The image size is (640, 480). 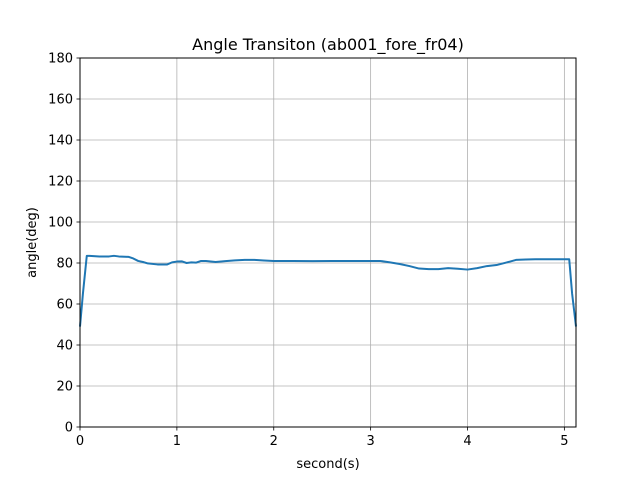 I want to click on x-tick-label: 4, so click(x=467, y=441).